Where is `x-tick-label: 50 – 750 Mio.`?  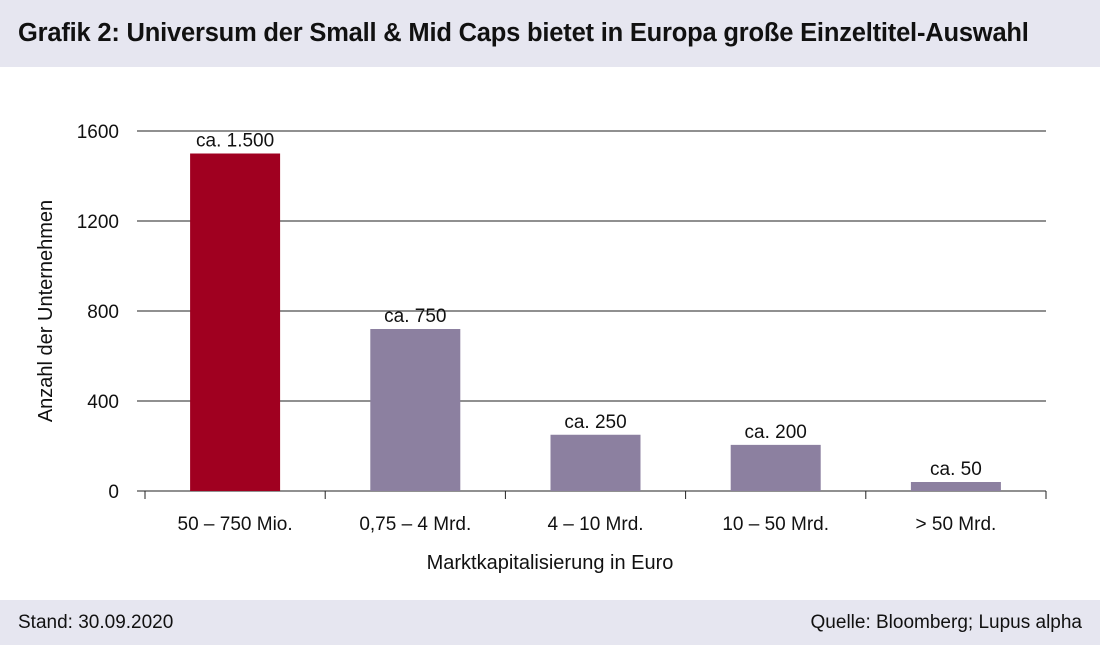 x-tick-label: 50 – 750 Mio. is located at coordinates (235, 524).